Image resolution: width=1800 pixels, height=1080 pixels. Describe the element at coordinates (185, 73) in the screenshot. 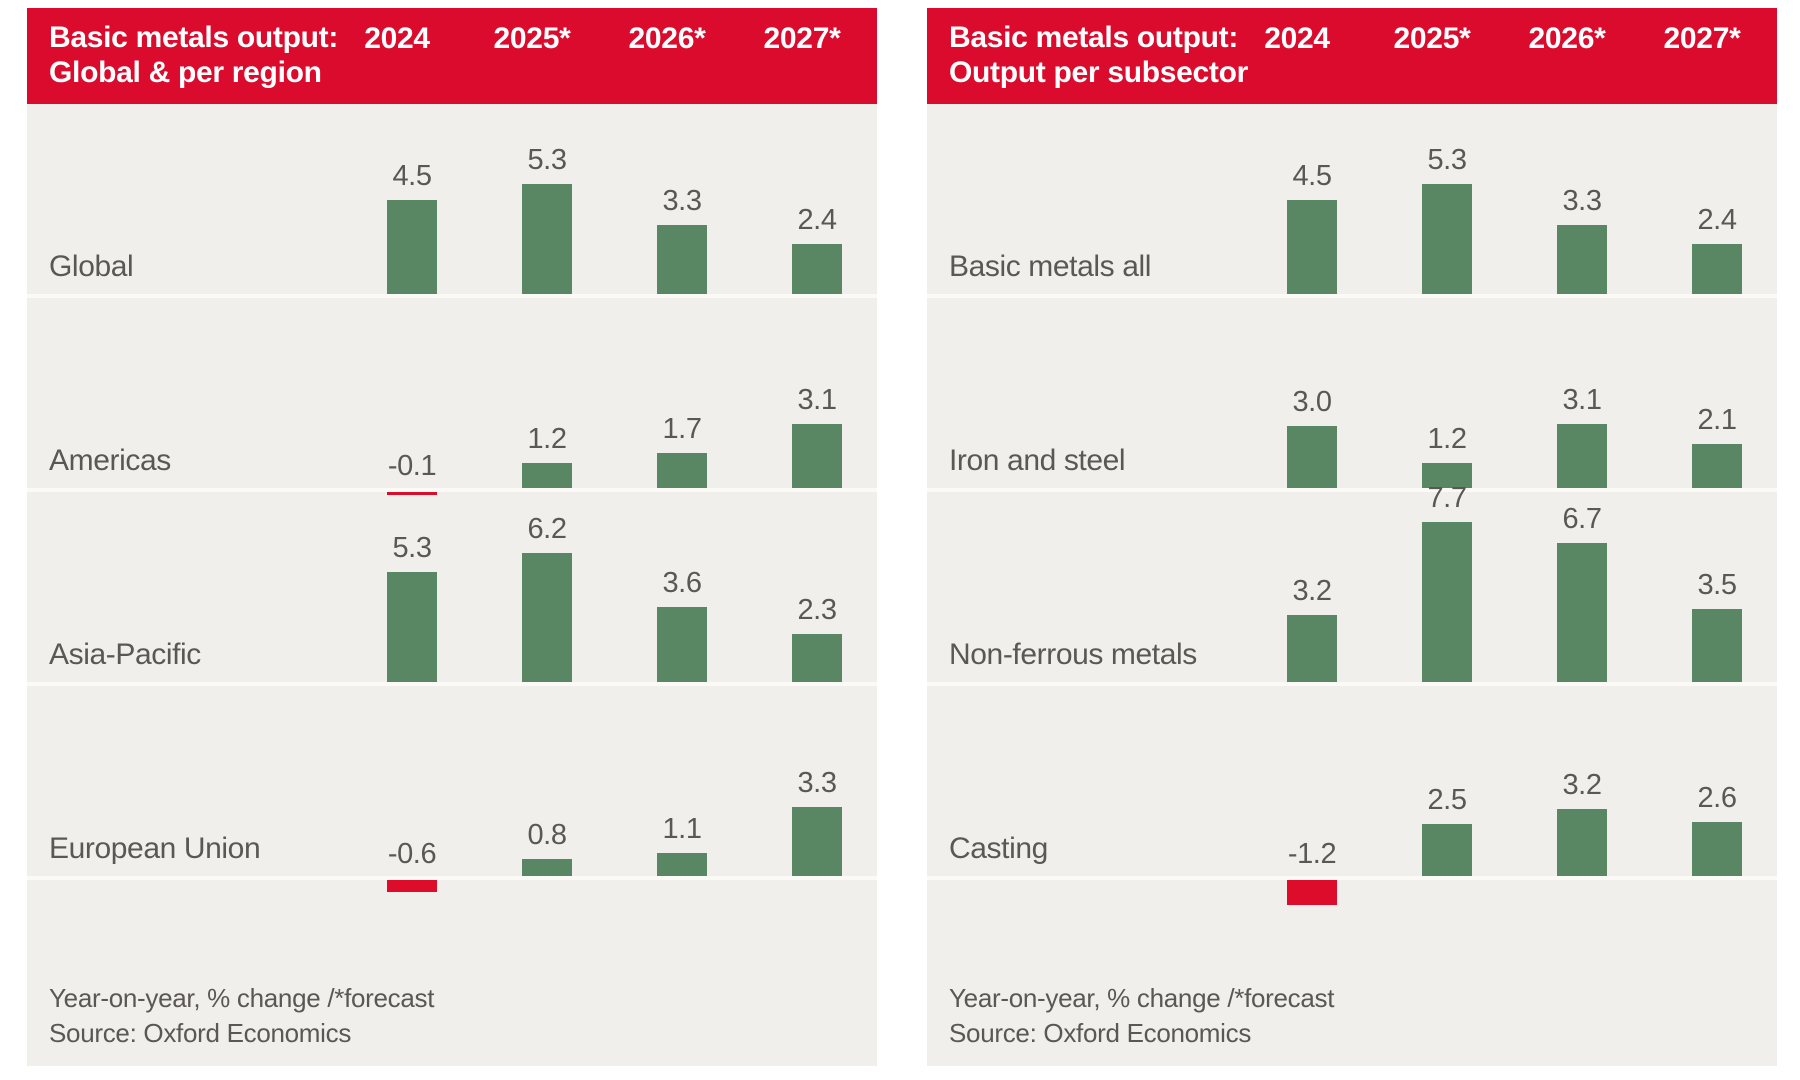

I see `panel-title-line2: Global & per region` at that location.